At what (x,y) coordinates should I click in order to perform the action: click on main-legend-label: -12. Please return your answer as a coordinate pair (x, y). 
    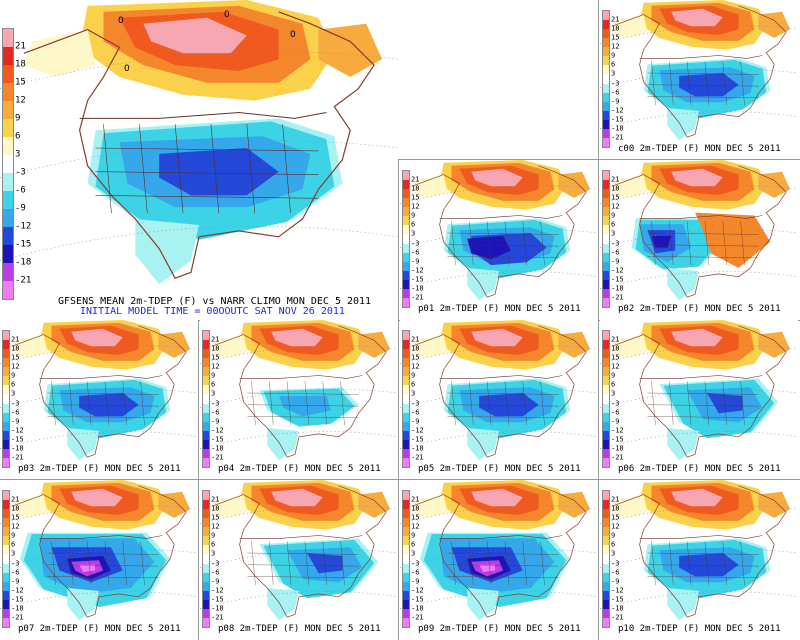
    Looking at the image, I should click on (23, 226).